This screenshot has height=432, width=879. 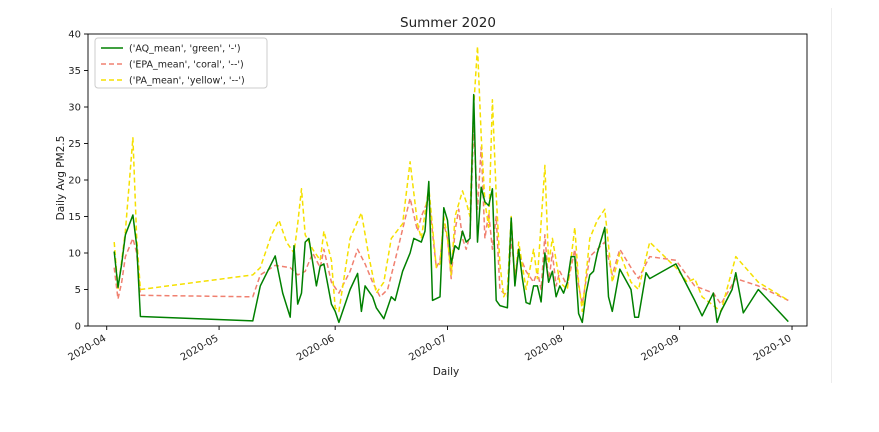 I want to click on x-tick-label: 2020-08, so click(x=544, y=348).